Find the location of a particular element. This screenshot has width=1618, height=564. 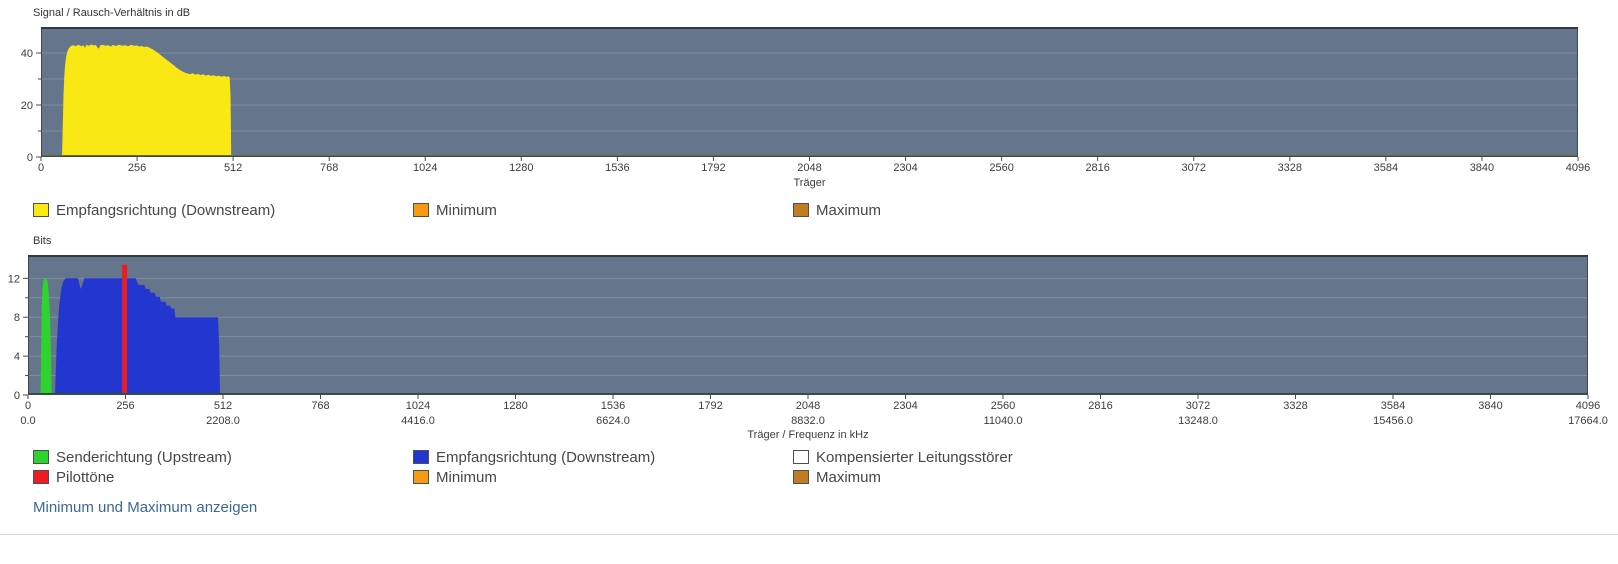

minimum-bits-swatch-icon is located at coordinates (421, 477).